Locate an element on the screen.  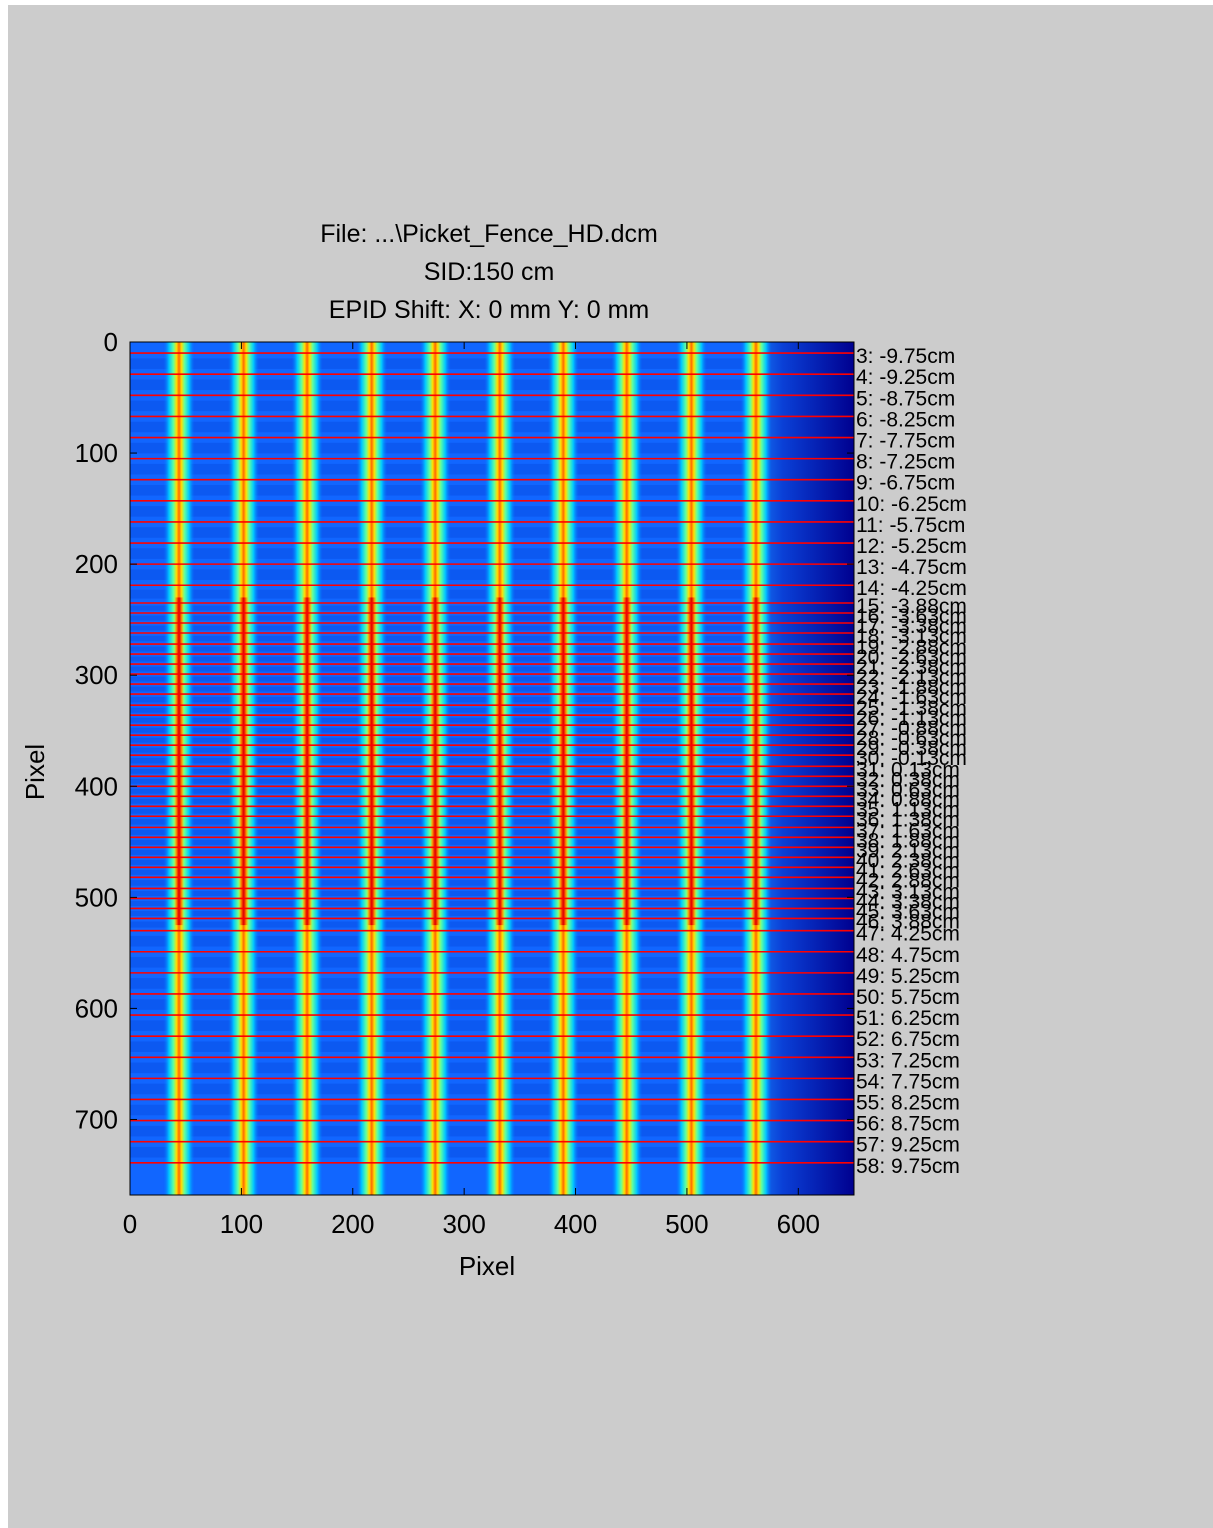
leaf-label: 51: 6.25cm is located at coordinates (908, 1018).